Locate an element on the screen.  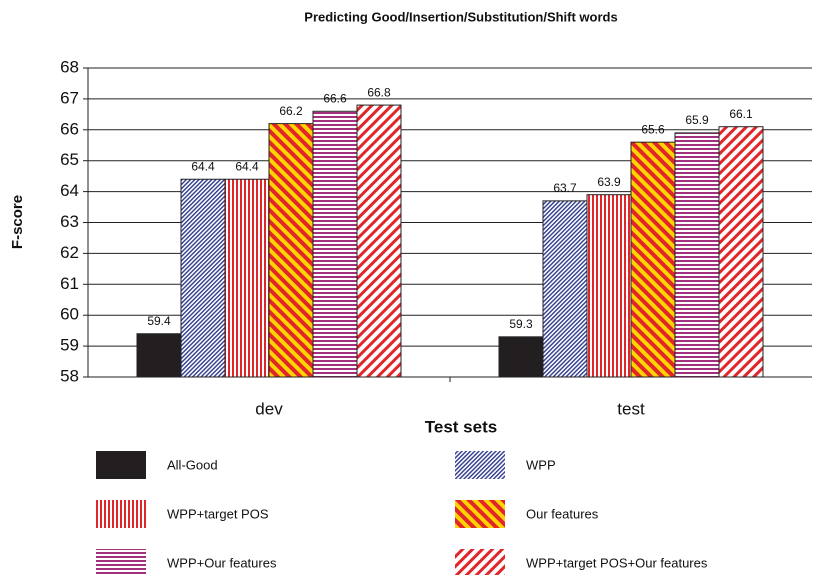
value-label: 65.9 is located at coordinates (697, 120).